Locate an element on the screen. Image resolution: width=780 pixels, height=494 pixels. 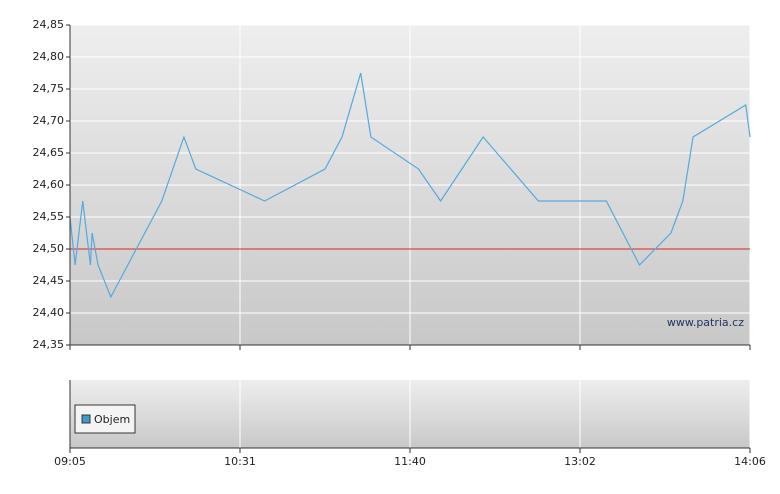
y-tick-label: 24,65 is located at coordinates (49, 152).